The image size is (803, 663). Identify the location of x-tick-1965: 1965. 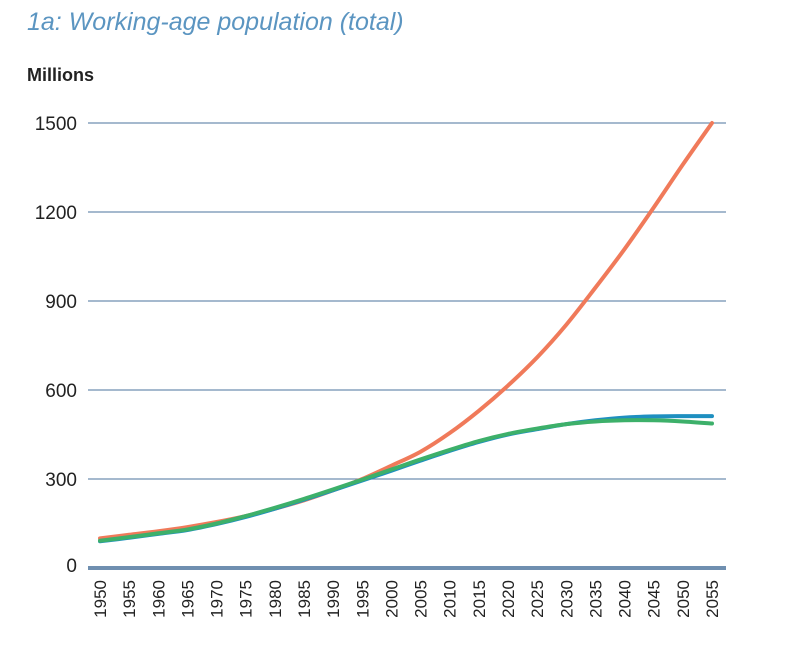
(187, 599).